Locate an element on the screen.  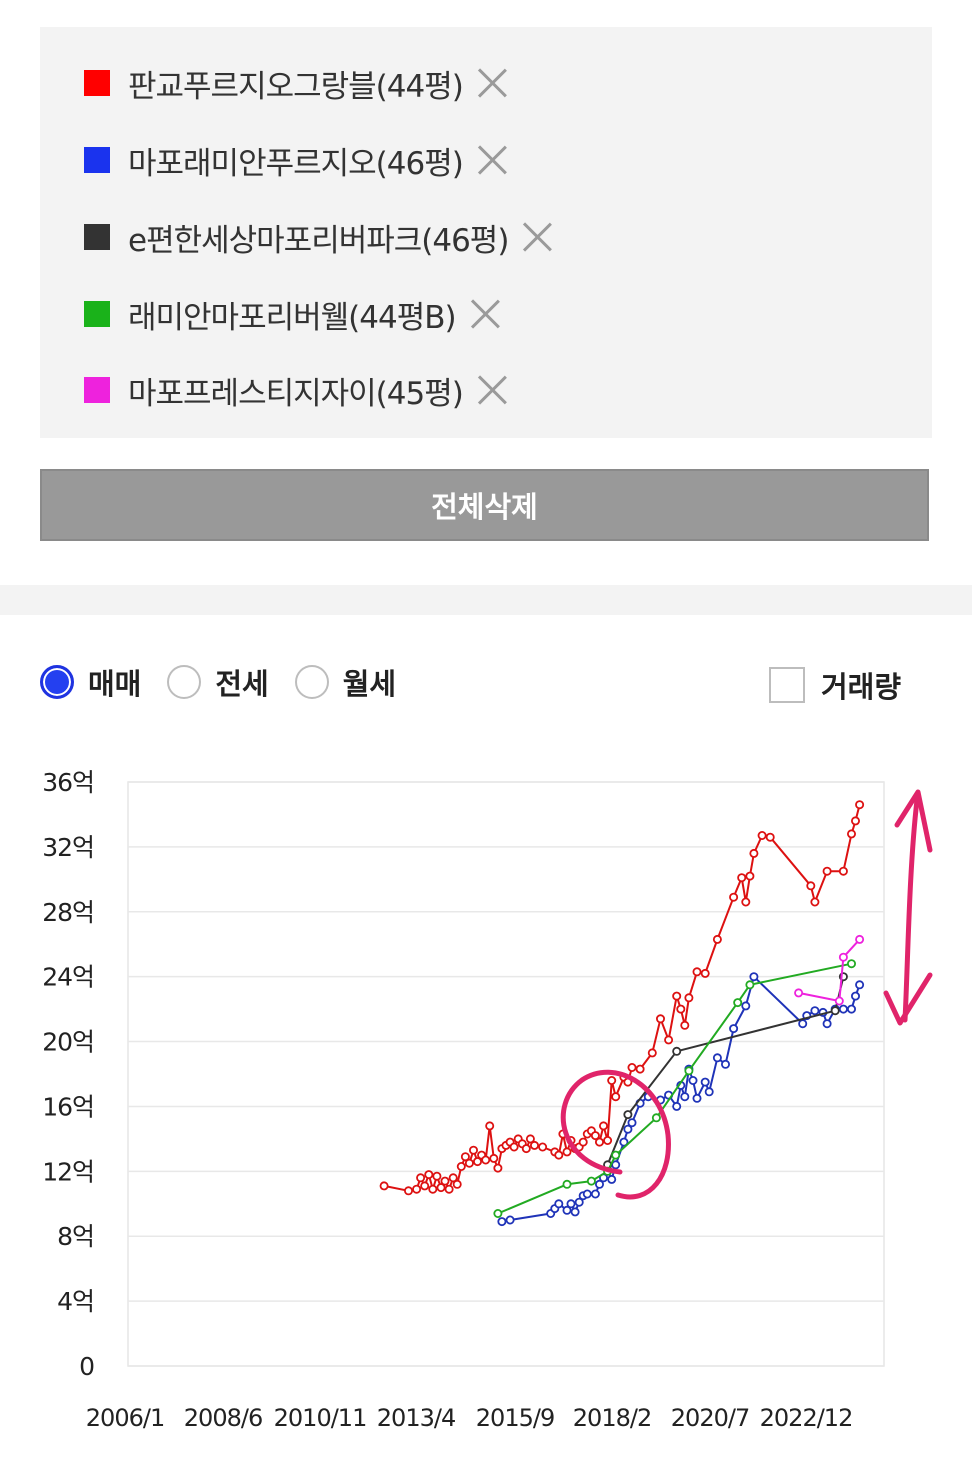
radio-sale: 매매 is located at coordinates (90, 682).